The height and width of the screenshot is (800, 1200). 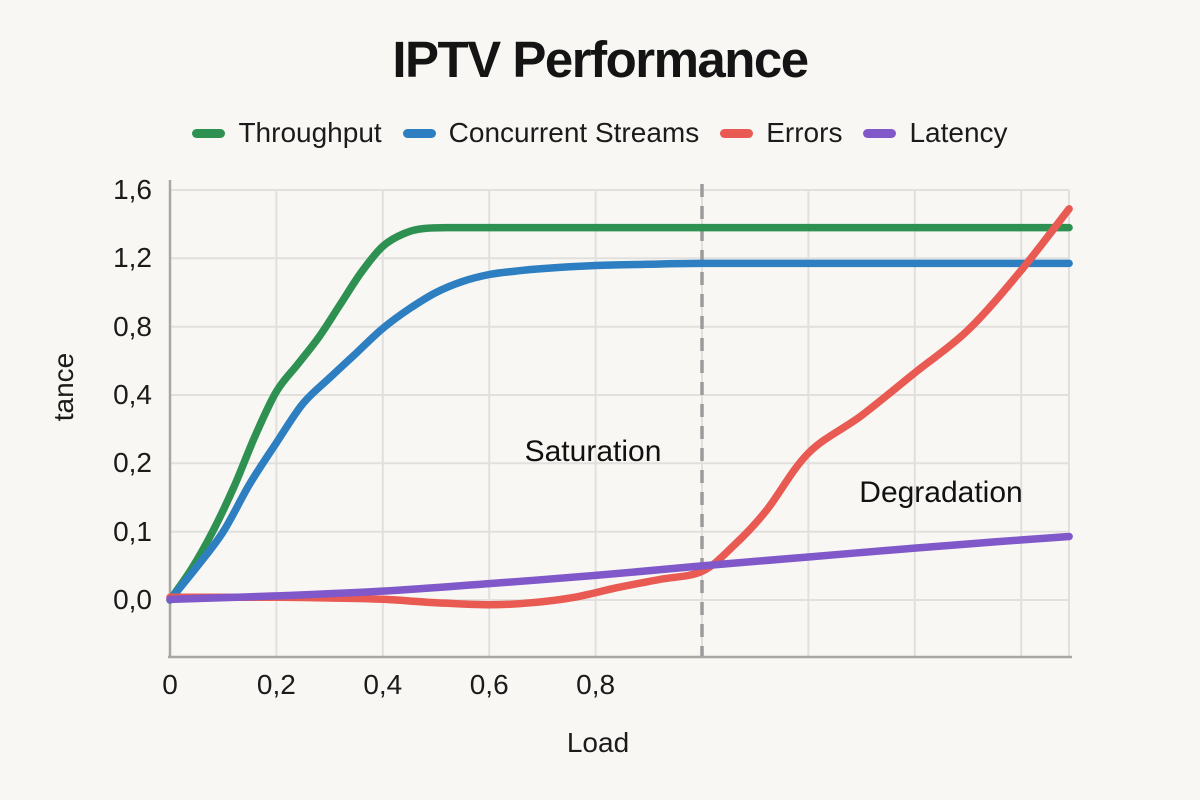 I want to click on annotation-saturation: Saturation, so click(x=593, y=451).